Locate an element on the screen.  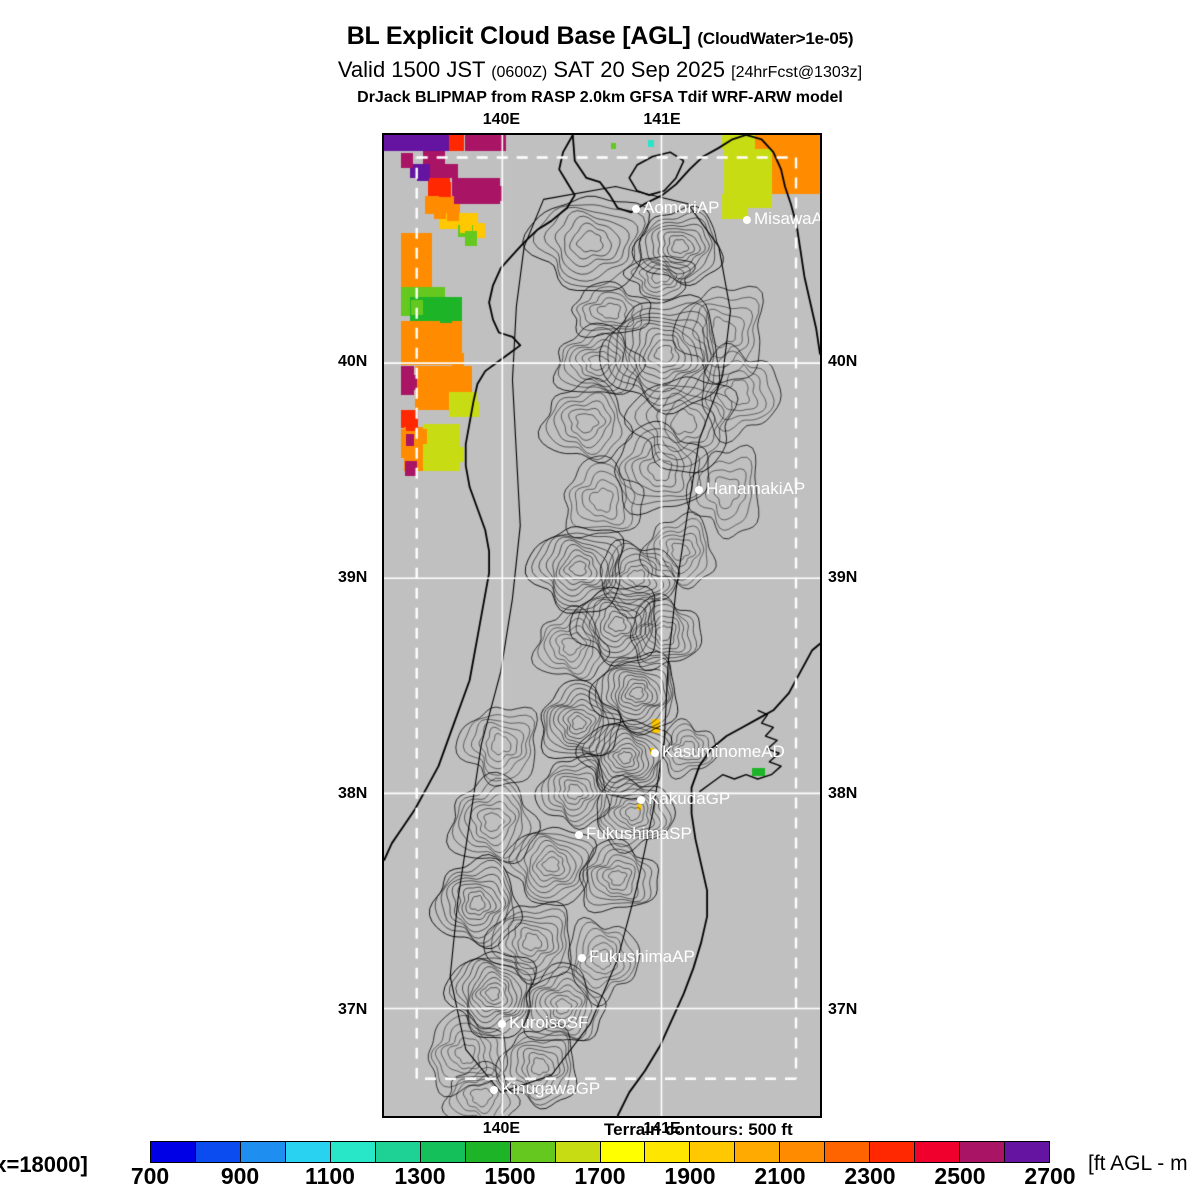
colorbar-tick: 2300 is located at coordinates (870, 1176).